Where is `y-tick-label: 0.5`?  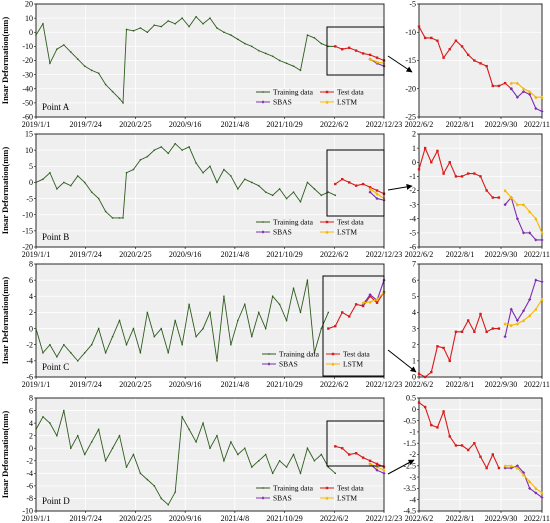
y-tick-label: 0.5 is located at coordinates (411, 398).